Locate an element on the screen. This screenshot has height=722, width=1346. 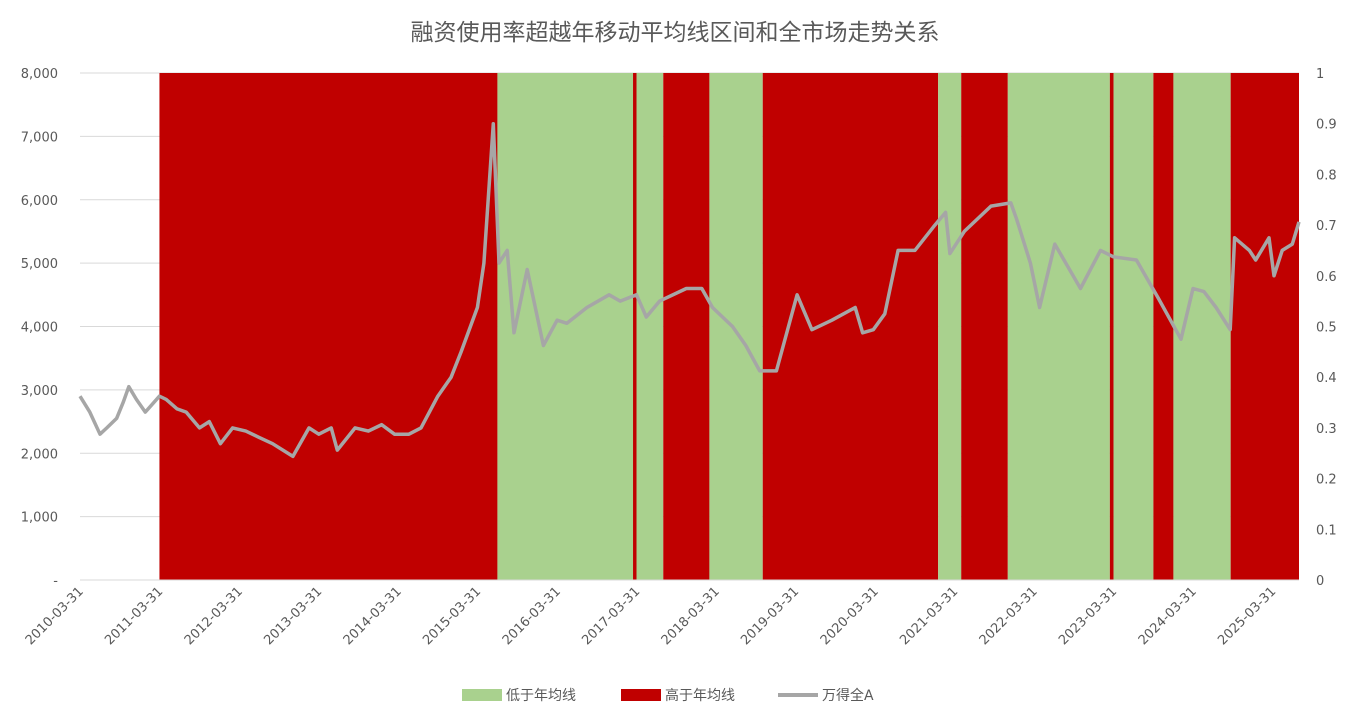
y2-tick-label: 0.7 is located at coordinates (1326, 226).